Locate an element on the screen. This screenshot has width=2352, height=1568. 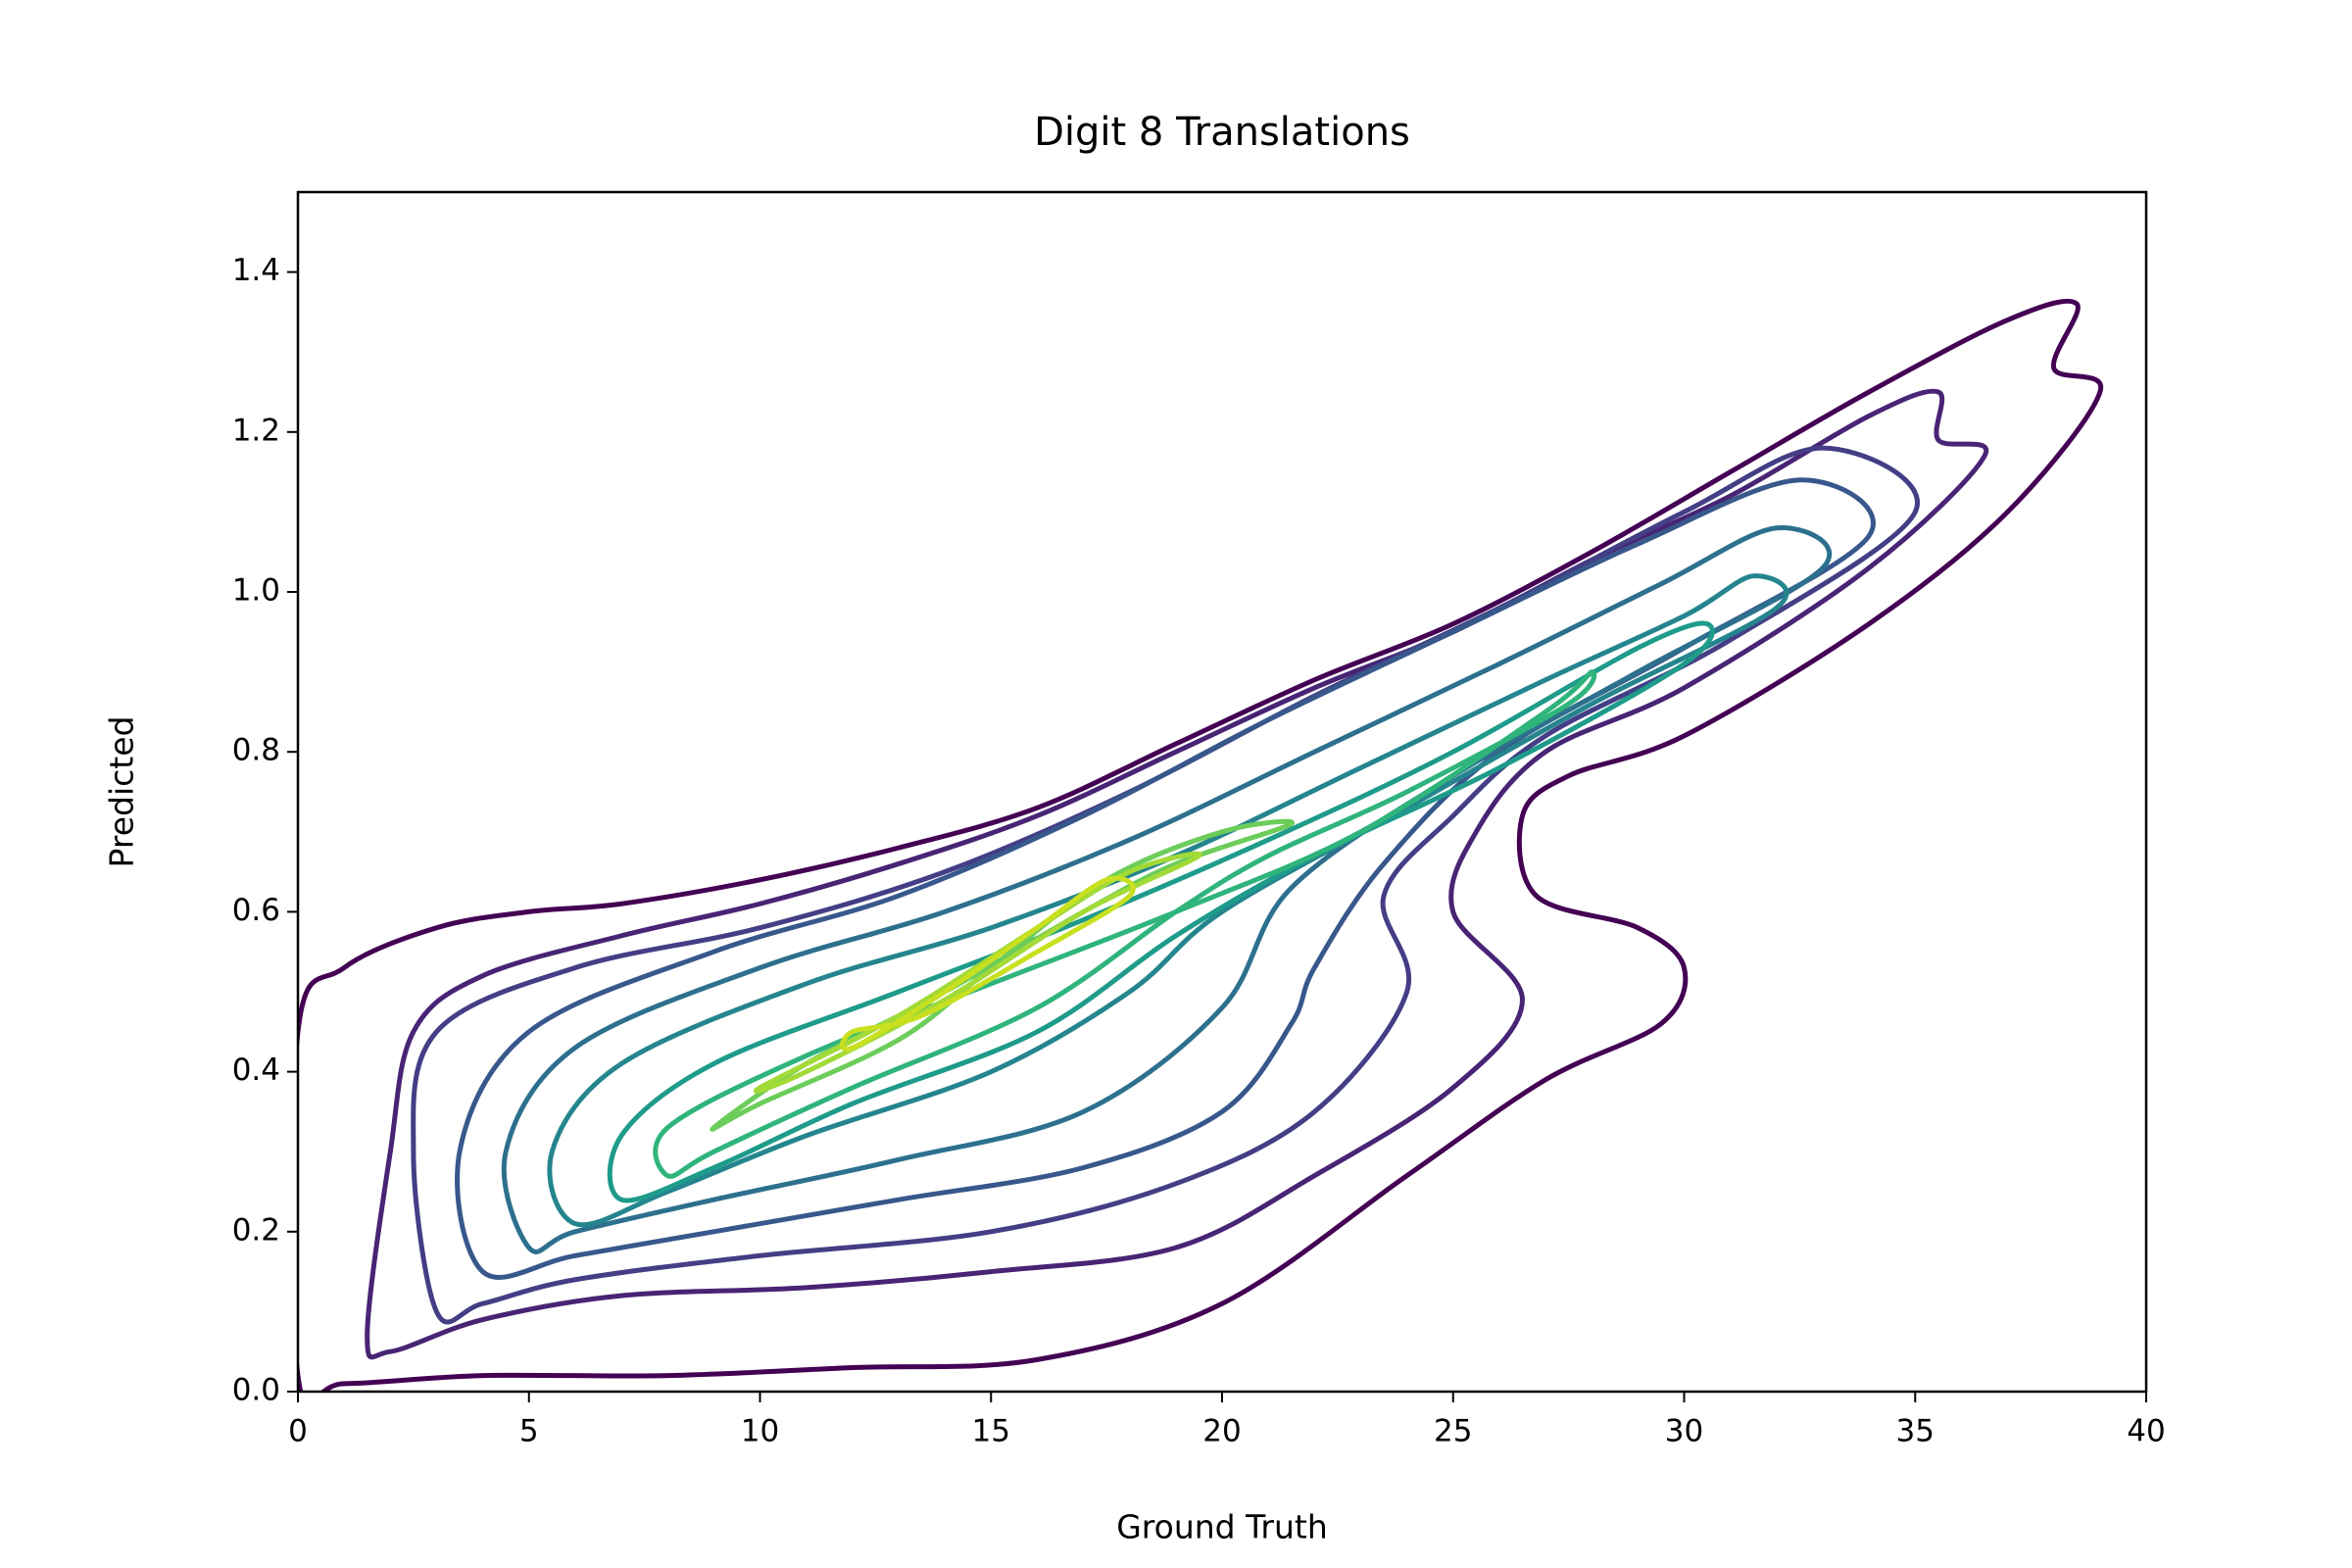
y-tick-label: 0.0 is located at coordinates (256, 1390).